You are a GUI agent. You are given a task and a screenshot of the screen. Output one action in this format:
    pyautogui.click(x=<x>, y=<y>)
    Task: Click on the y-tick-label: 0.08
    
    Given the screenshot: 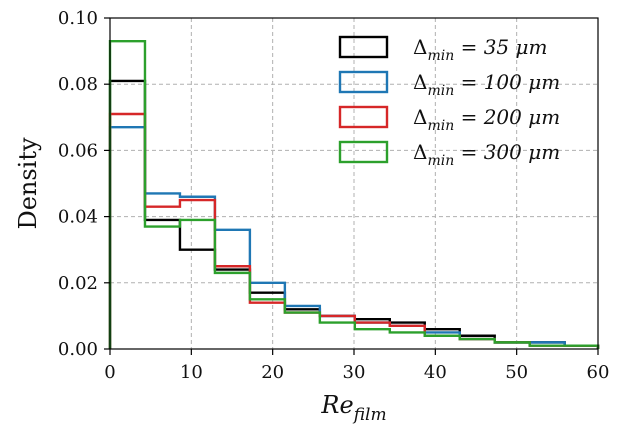 What is the action you would take?
    pyautogui.click(x=78, y=84)
    